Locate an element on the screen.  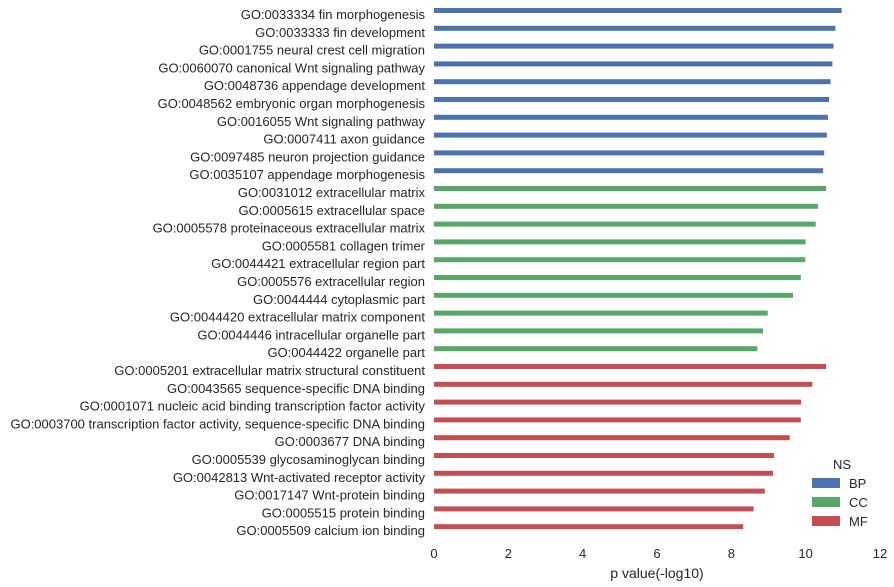
legend: NS BP CC MF is located at coordinates (840, 493).